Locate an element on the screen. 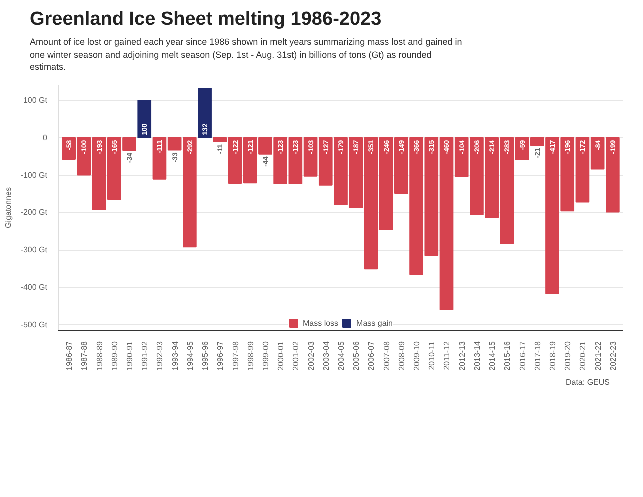 The width and height of the screenshot is (643, 497). chart-title: Greenland Ice Sheet melting 1986-2023 is located at coordinates (206, 20).